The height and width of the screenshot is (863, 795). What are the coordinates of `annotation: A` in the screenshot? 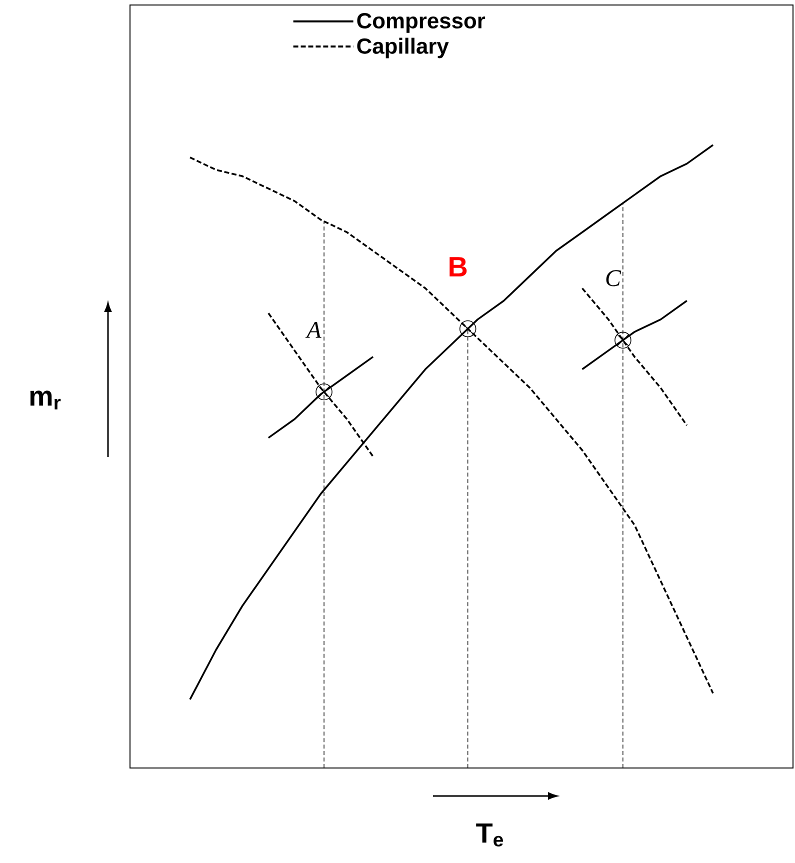 It's located at (313, 330).